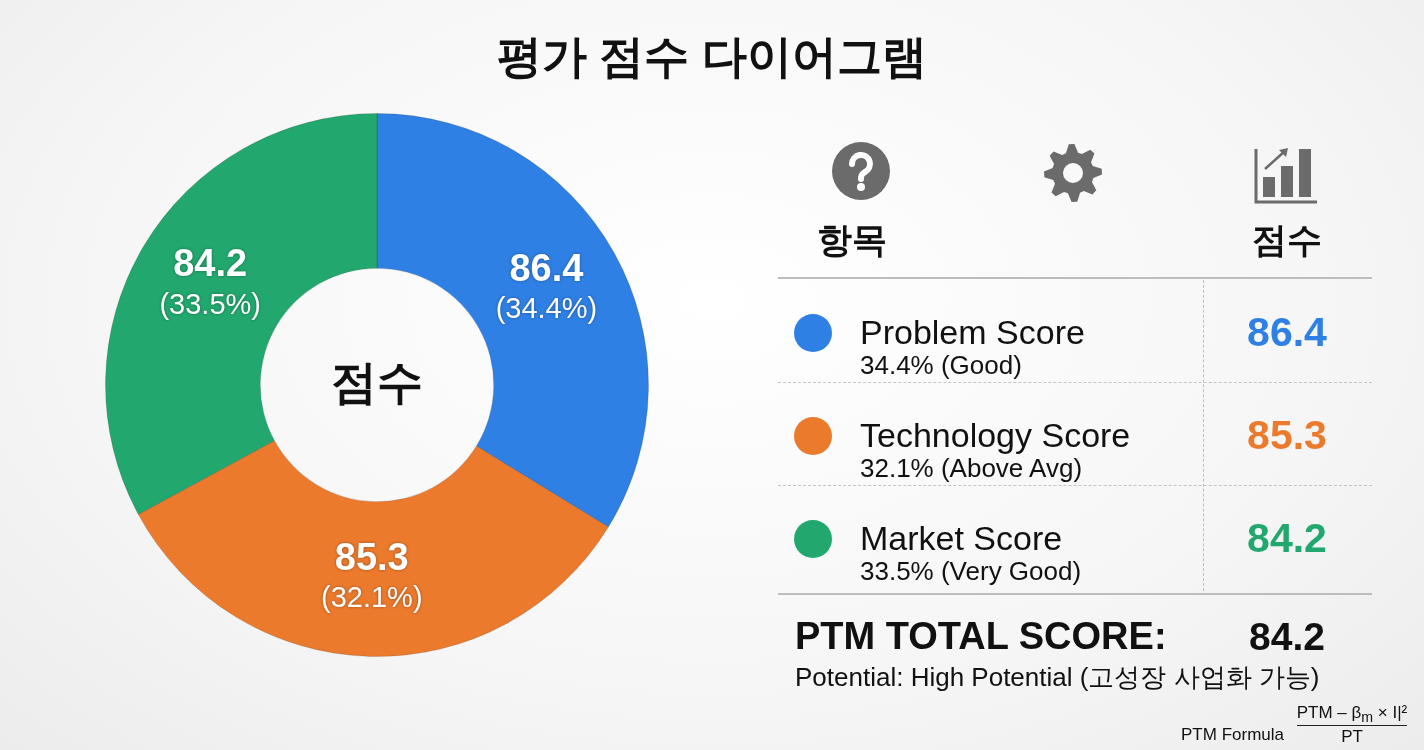  What do you see at coordinates (961, 539) in the screenshot?
I see `legend-label: Market Score` at bounding box center [961, 539].